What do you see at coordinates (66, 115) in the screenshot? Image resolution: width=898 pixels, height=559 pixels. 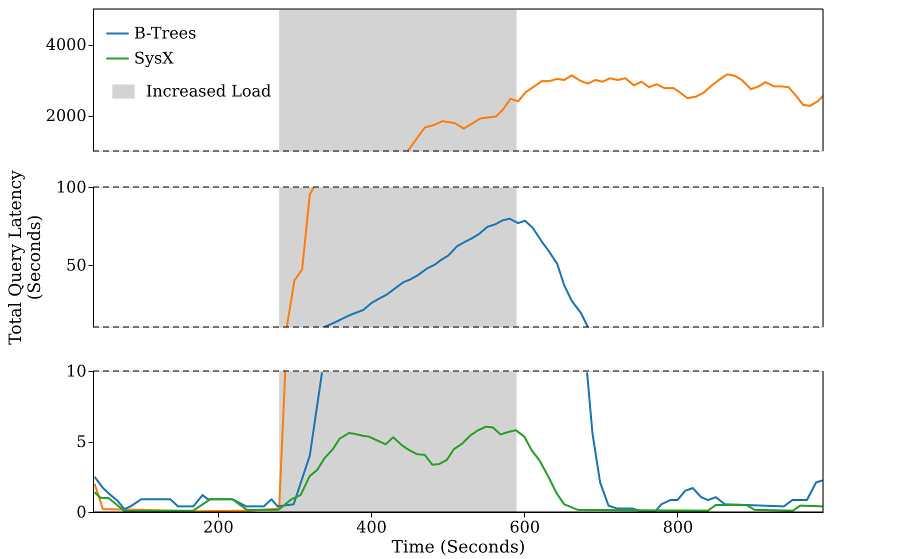 I see `y-tick-label: 2000` at bounding box center [66, 115].